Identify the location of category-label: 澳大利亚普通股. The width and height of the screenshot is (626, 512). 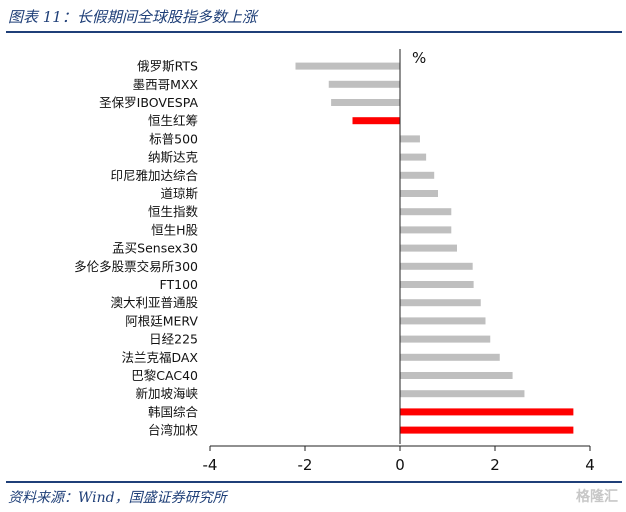
(154, 302).